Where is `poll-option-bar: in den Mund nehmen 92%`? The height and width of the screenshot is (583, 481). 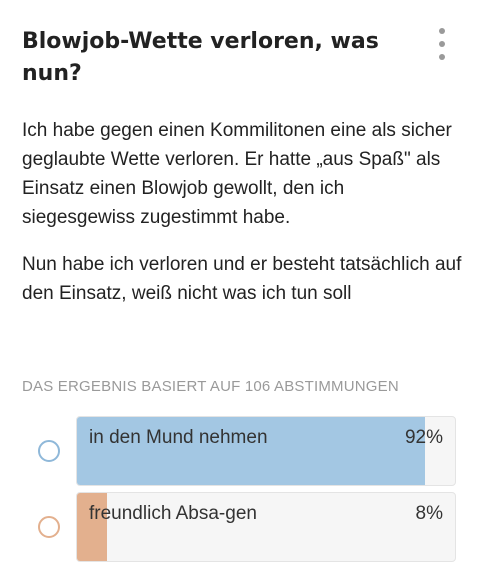
poll-option-bar: in den Mund nehmen 92% is located at coordinates (266, 451).